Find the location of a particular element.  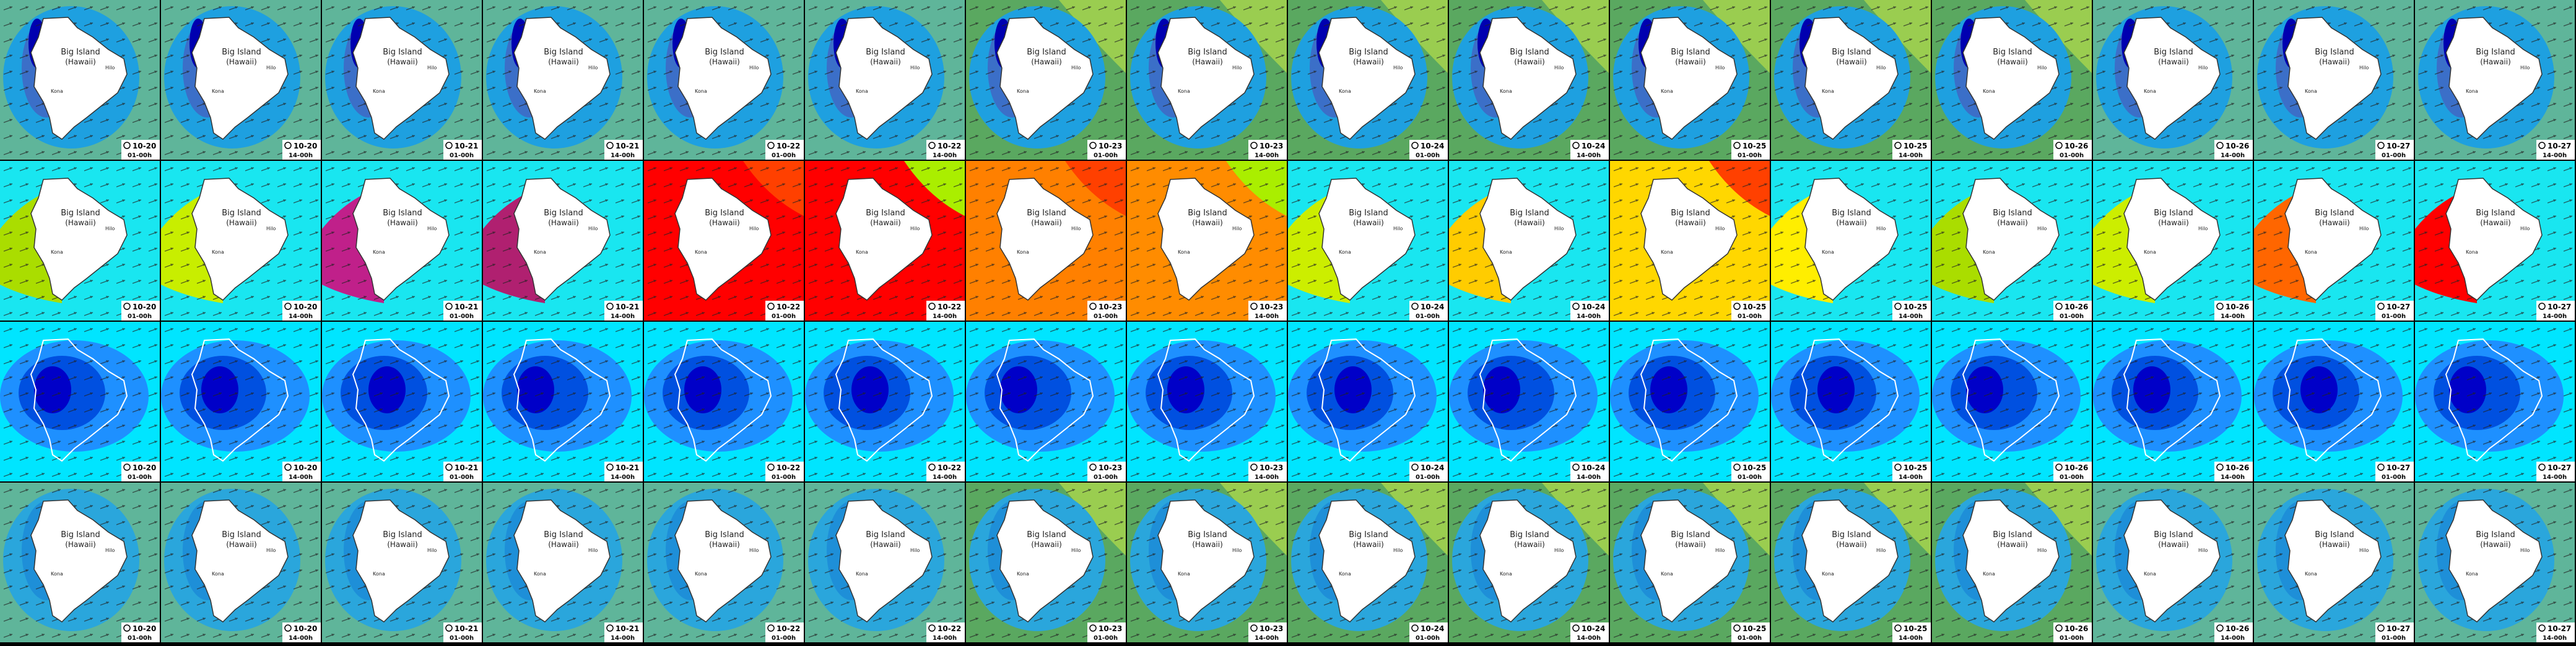

forecast-tile: 10-24 01-00h is located at coordinates (1368, 401).